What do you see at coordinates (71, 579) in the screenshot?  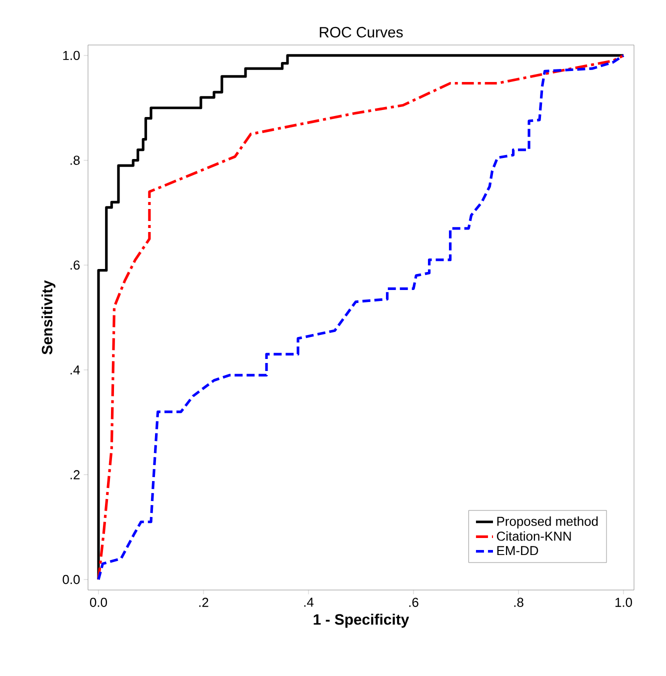 I see `y-tick-label: 0.0` at bounding box center [71, 579].